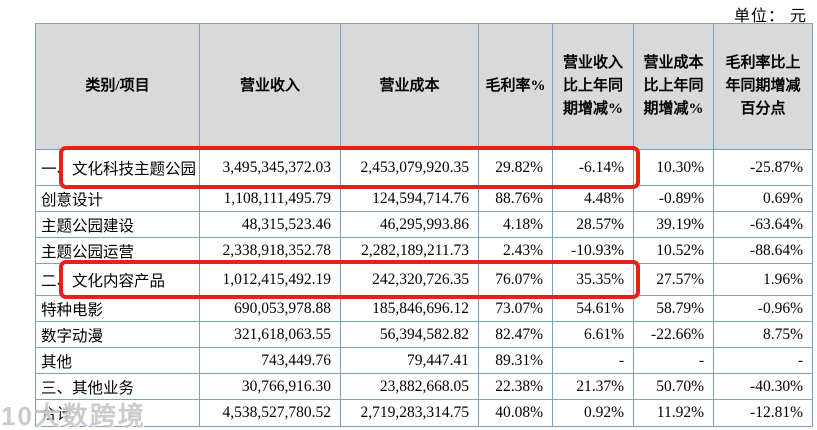 The width and height of the screenshot is (817, 430). What do you see at coordinates (763, 86) in the screenshot?
I see `header-margin-yoy: 毛利率比上年同期增减百分点` at bounding box center [763, 86].